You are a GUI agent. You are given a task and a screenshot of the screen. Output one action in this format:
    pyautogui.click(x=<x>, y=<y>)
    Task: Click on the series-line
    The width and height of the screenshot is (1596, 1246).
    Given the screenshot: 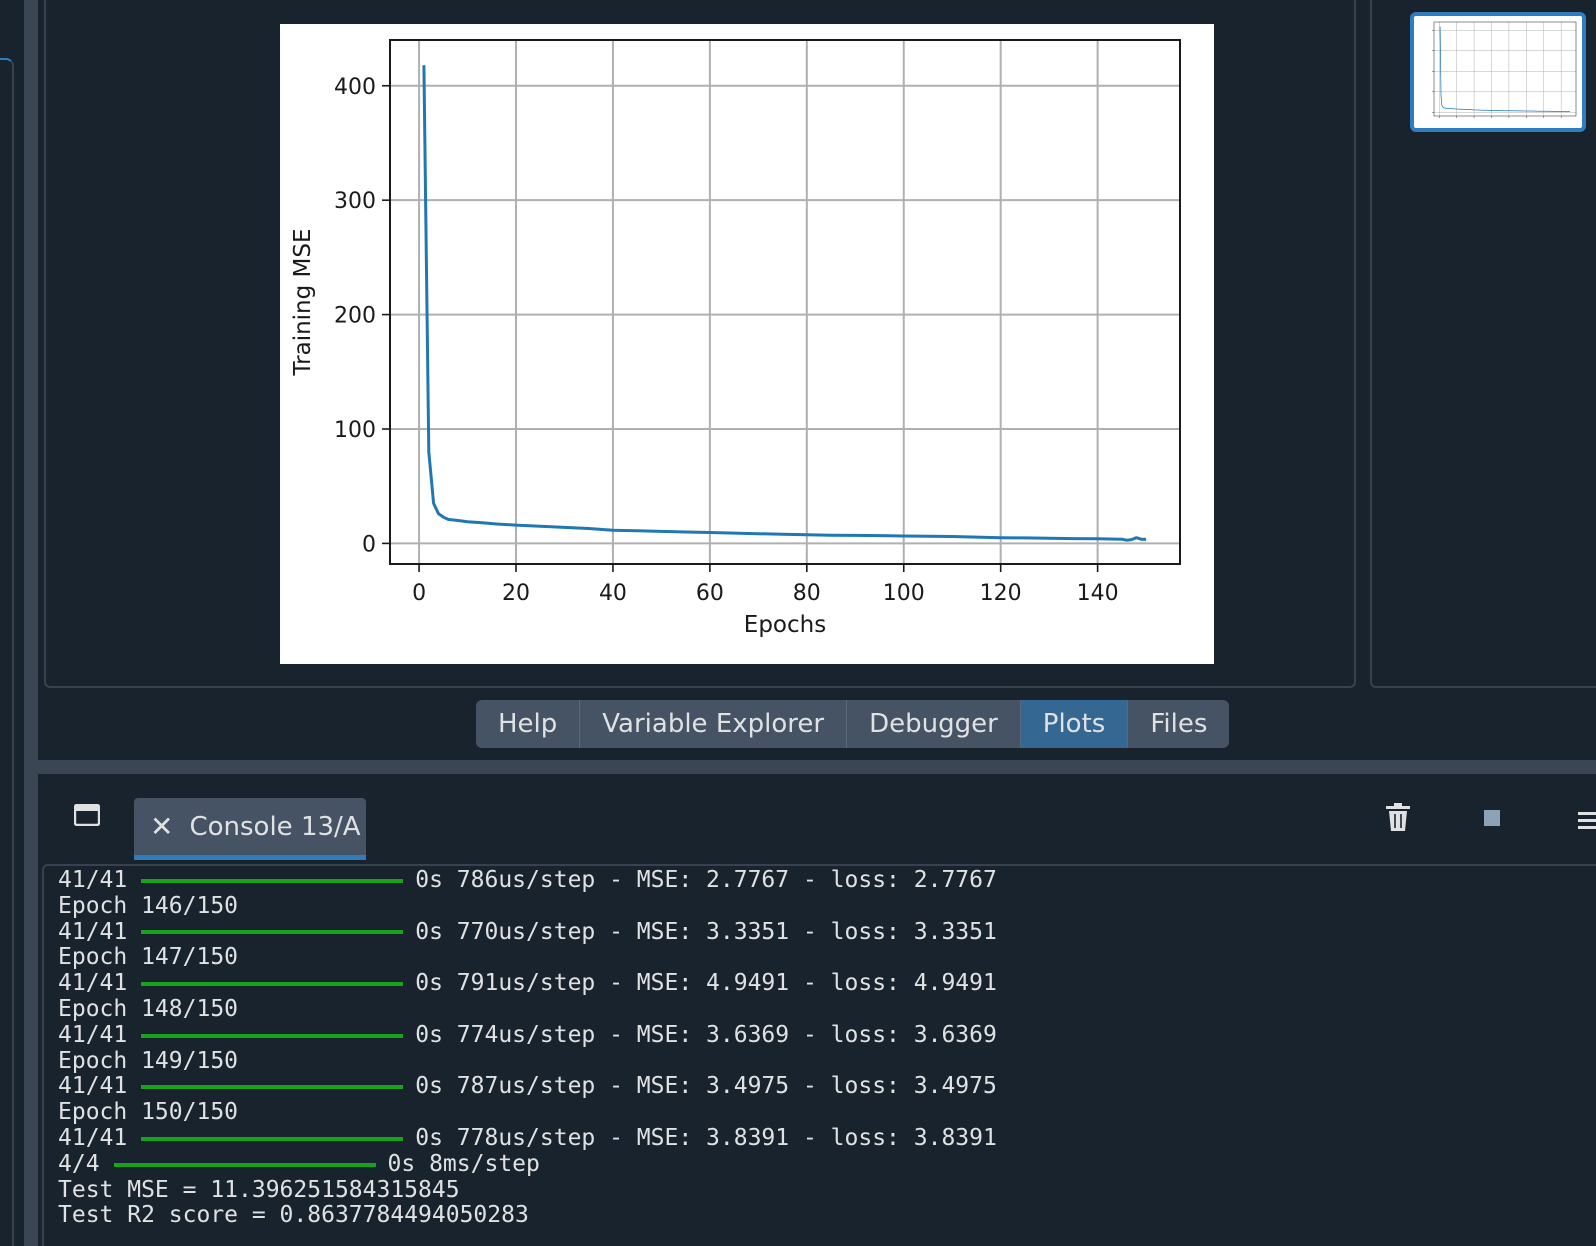 What is the action you would take?
    pyautogui.click(x=1504, y=69)
    